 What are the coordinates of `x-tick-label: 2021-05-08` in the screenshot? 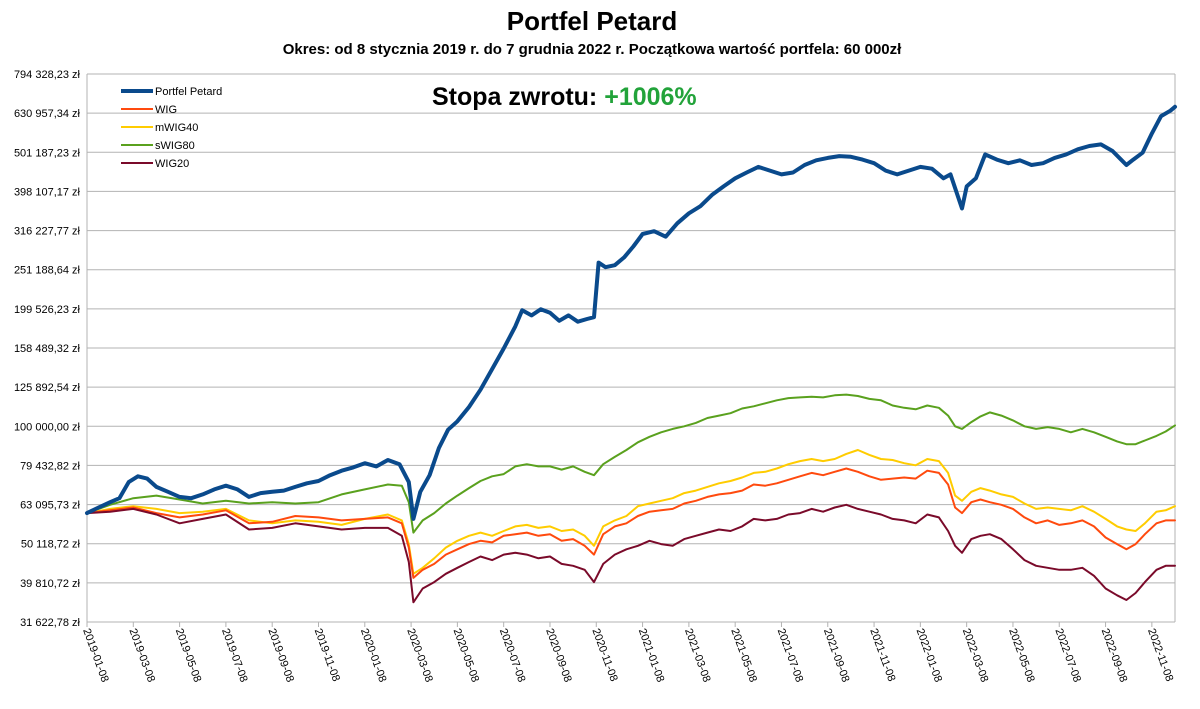 It's located at (743, 655).